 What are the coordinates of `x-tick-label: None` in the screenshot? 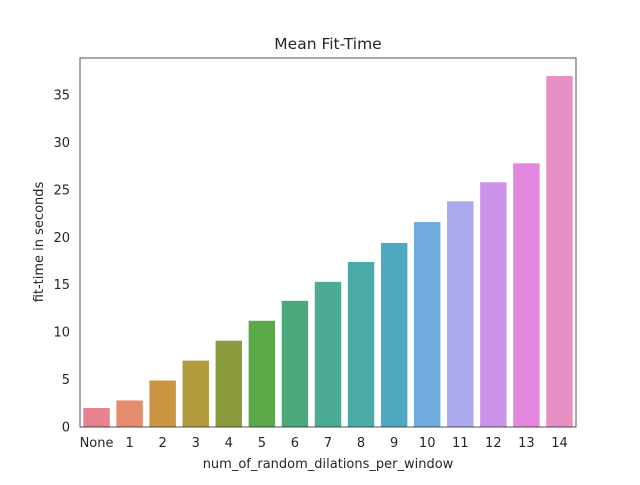 It's located at (97, 443).